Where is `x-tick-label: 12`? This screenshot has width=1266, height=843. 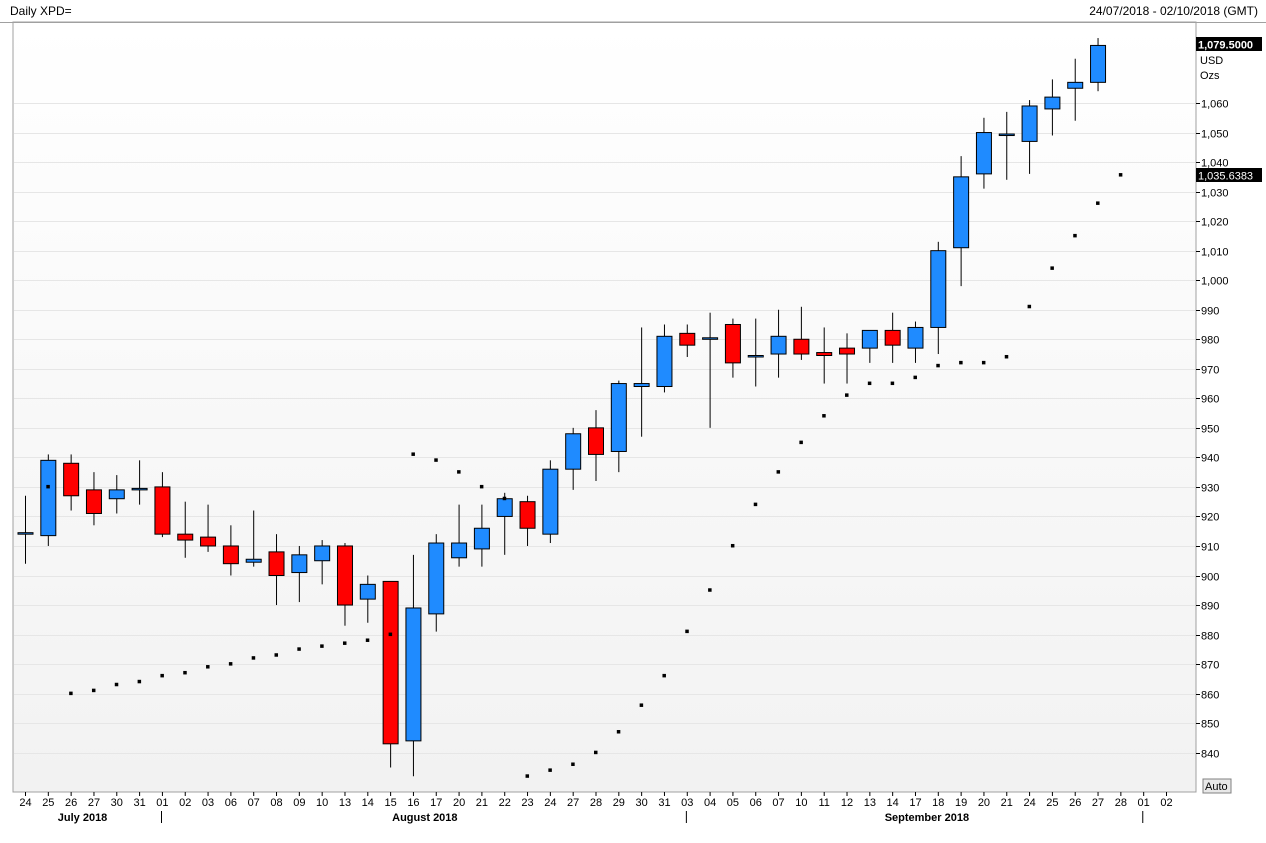 x-tick-label: 12 is located at coordinates (847, 803).